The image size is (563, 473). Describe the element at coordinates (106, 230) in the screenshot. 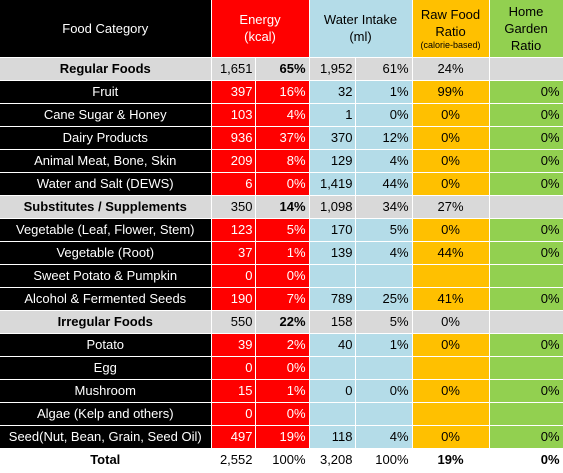

I see `category-cell: Vegetable (Leaf, Flower, Stem)` at that location.